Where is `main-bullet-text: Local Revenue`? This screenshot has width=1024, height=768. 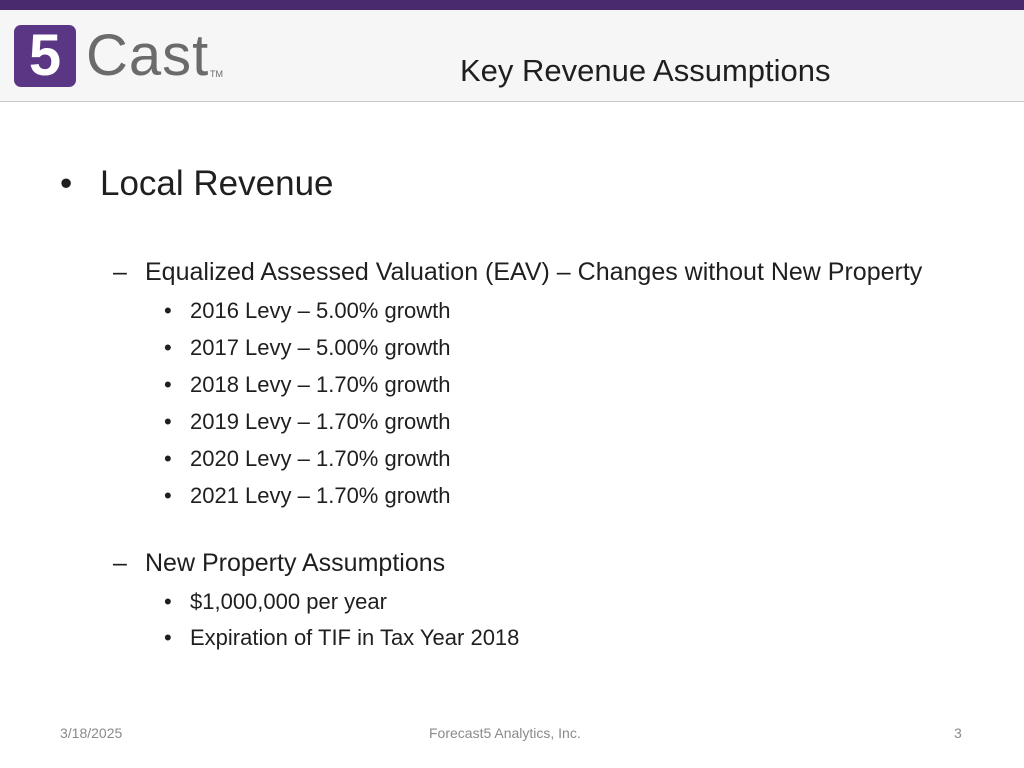 main-bullet-text: Local Revenue is located at coordinates (217, 183).